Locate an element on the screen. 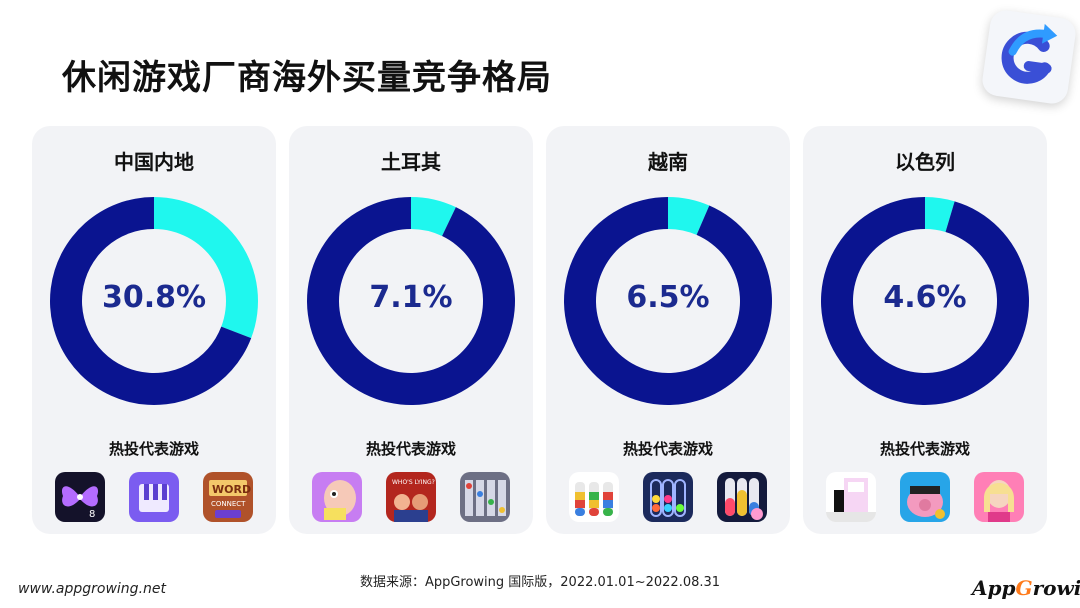 The height and width of the screenshot is (608, 1080). brand-prefix: App is located at coordinates (994, 588).